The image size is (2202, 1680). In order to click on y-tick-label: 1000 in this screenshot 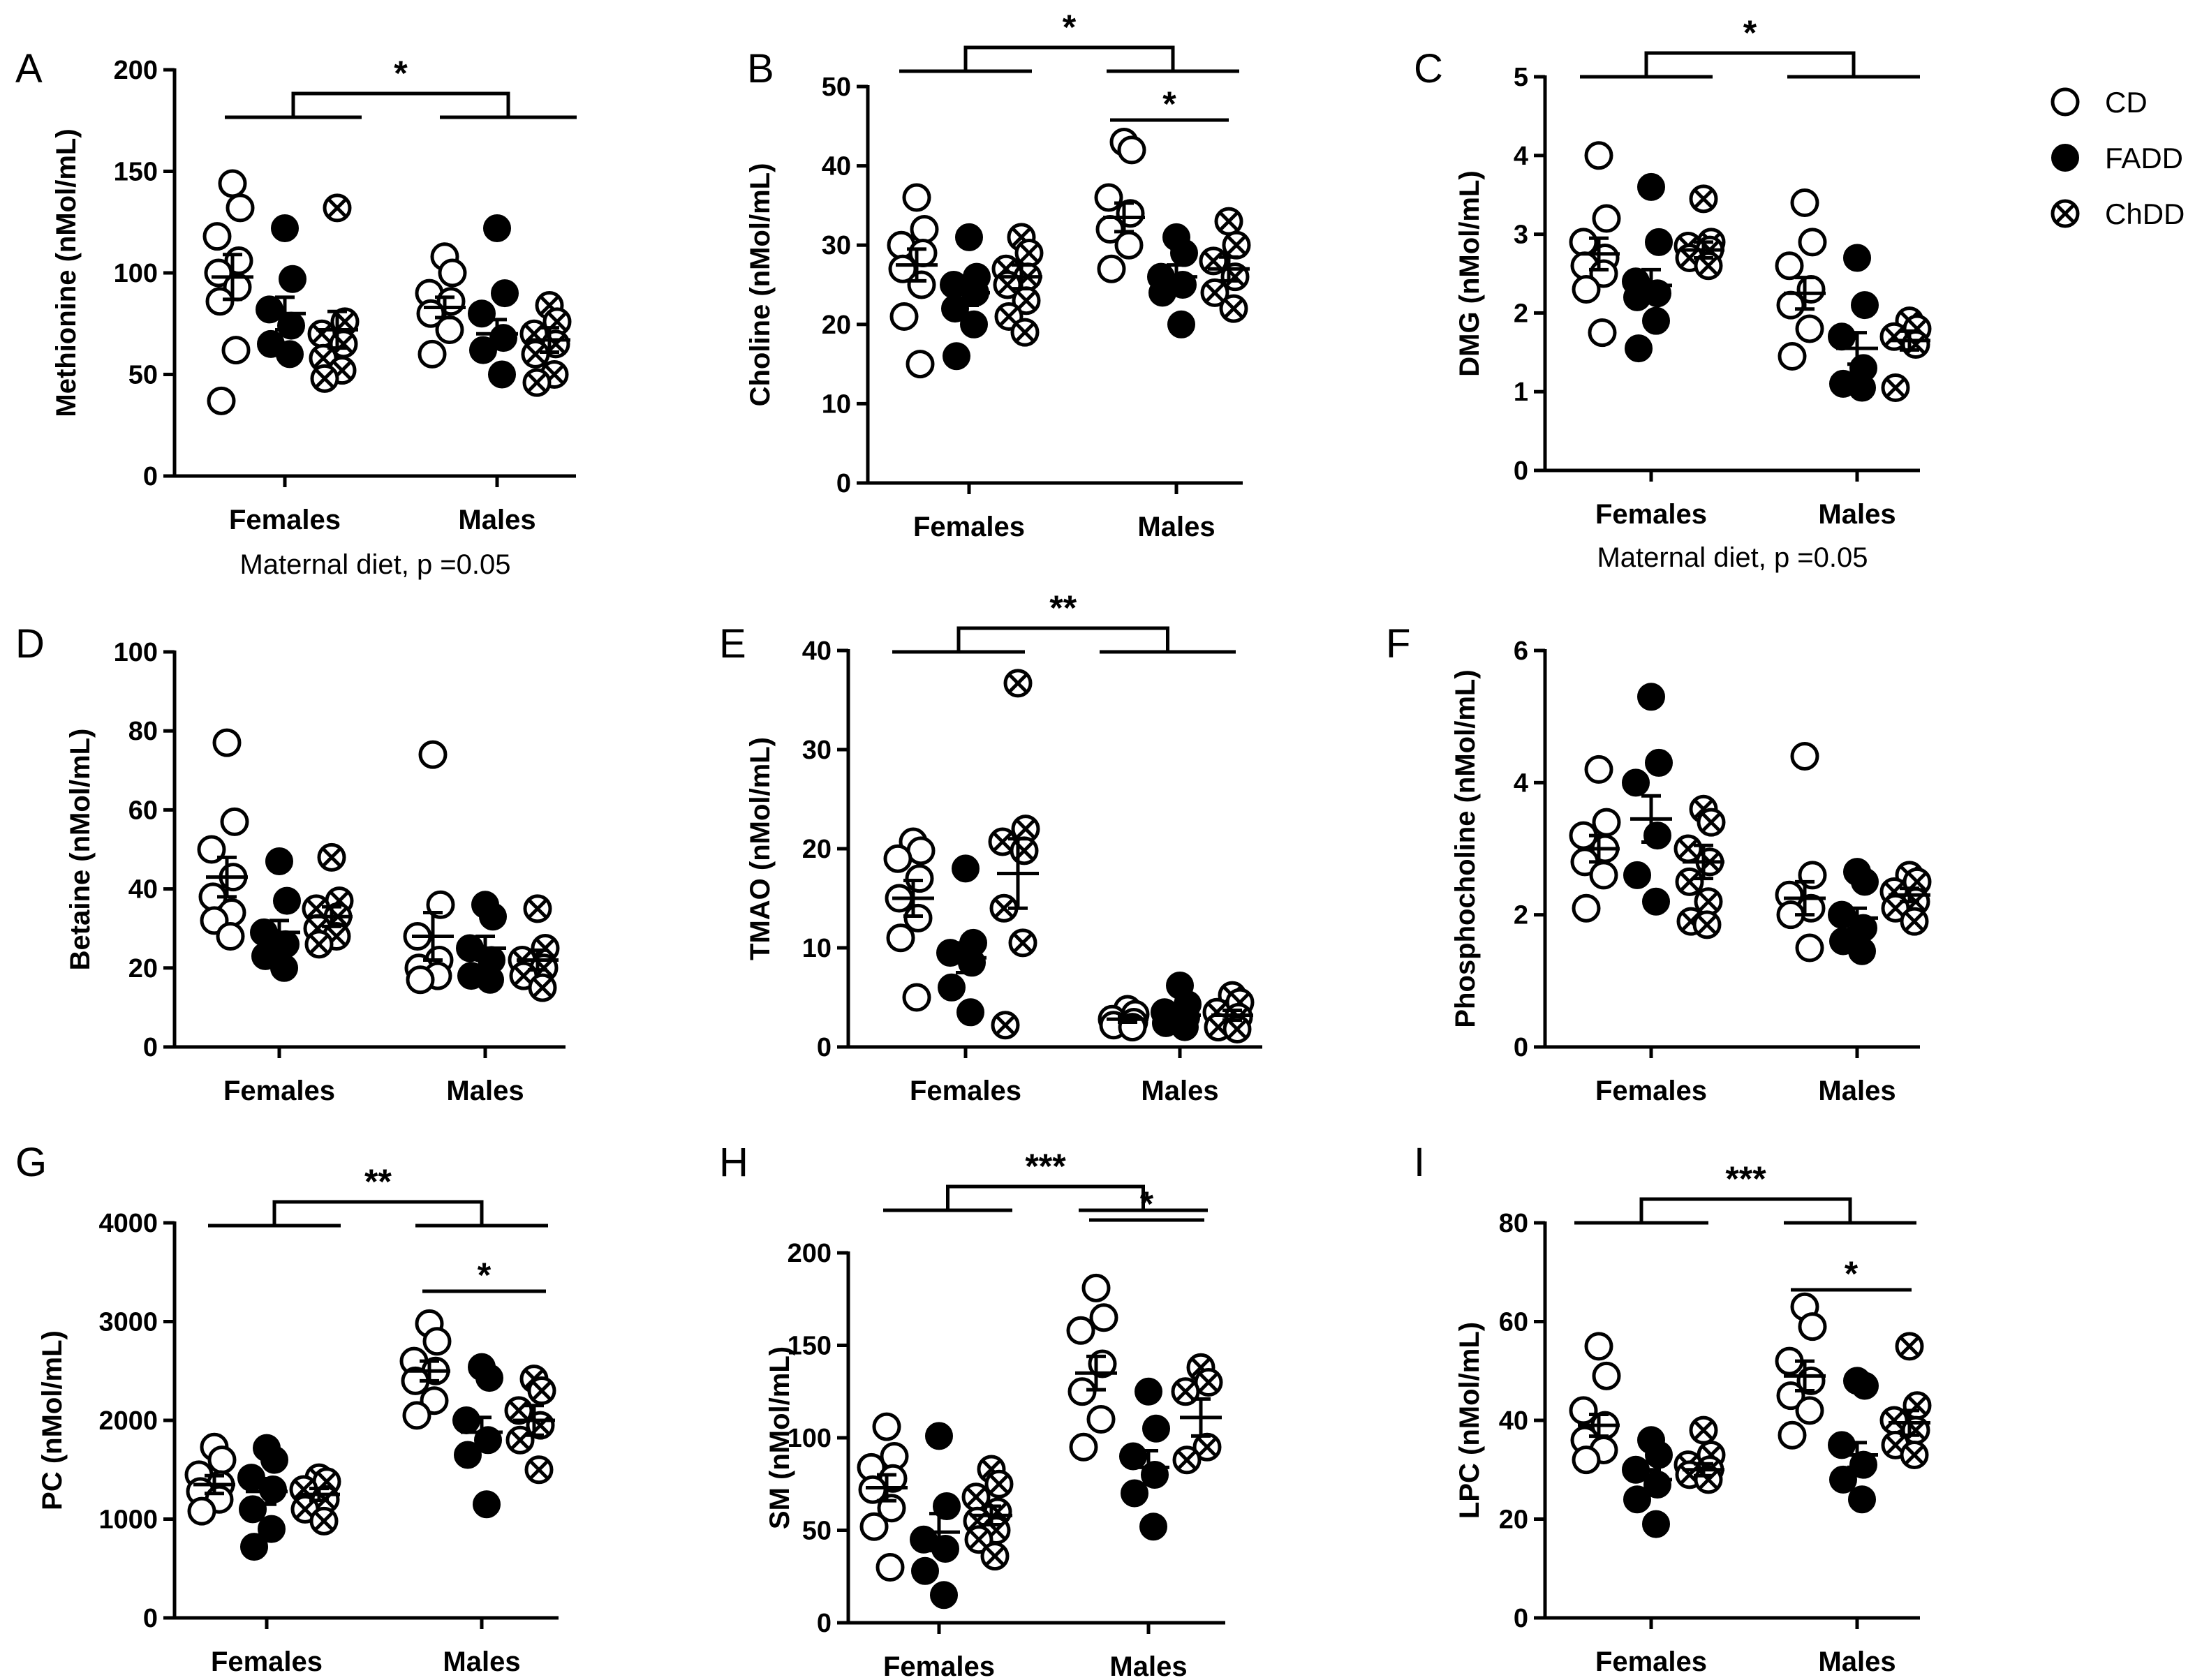, I will do `click(128, 1520)`.